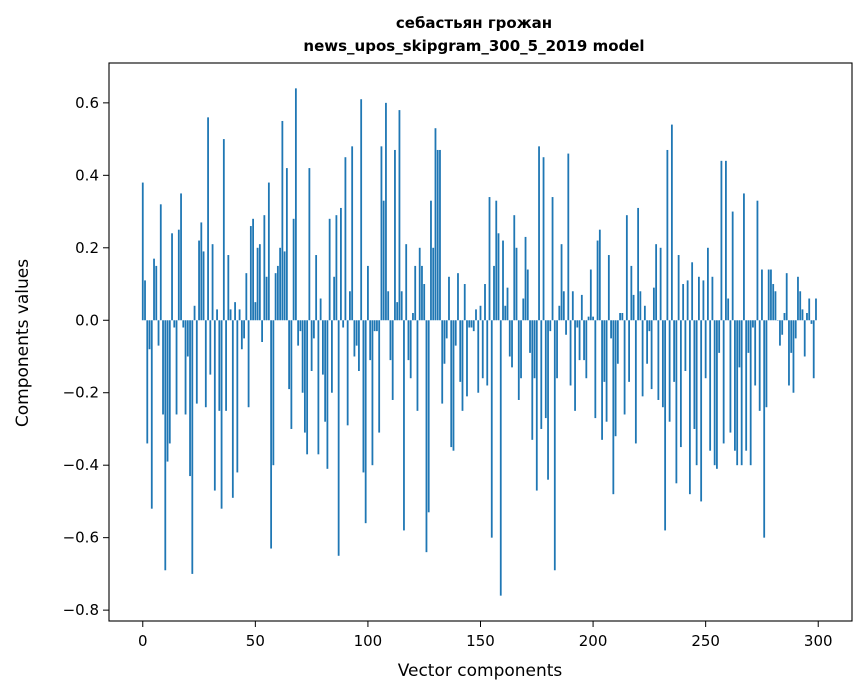 The image size is (867, 696). Describe the element at coordinates (593, 641) in the screenshot. I see `x-tick-label: 200` at that location.